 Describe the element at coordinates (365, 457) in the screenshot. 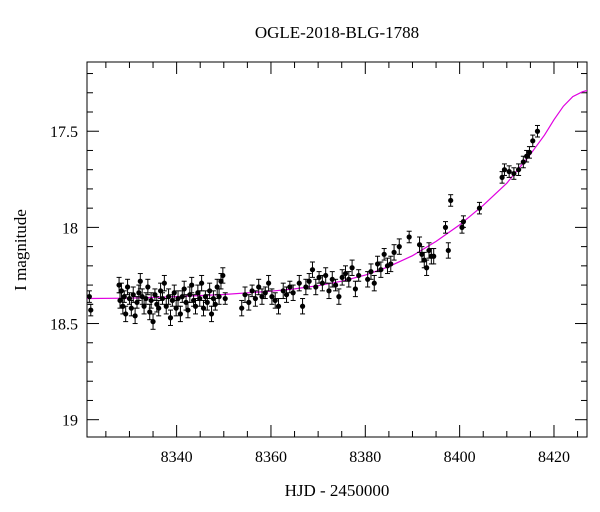

I see `x-tick-label: 8380` at that location.